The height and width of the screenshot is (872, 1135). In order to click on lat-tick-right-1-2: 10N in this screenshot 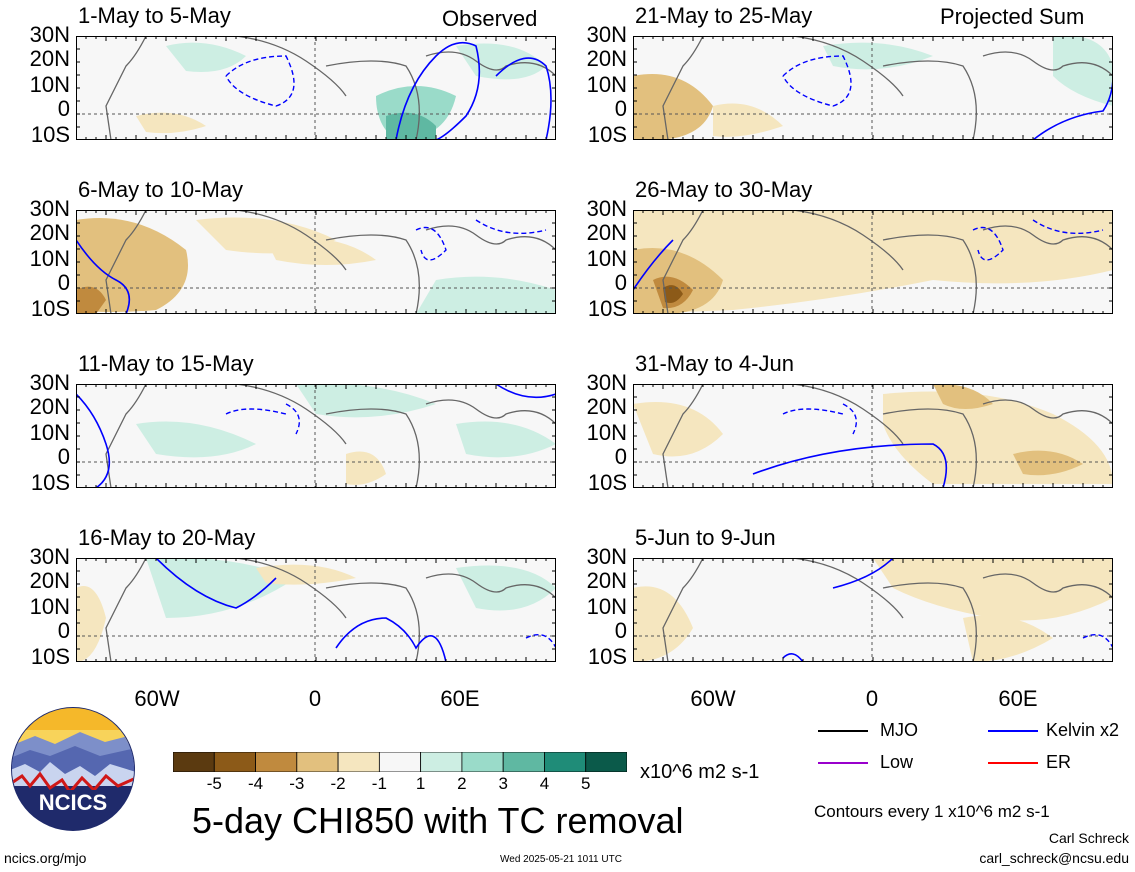, I will do `click(606, 258)`.